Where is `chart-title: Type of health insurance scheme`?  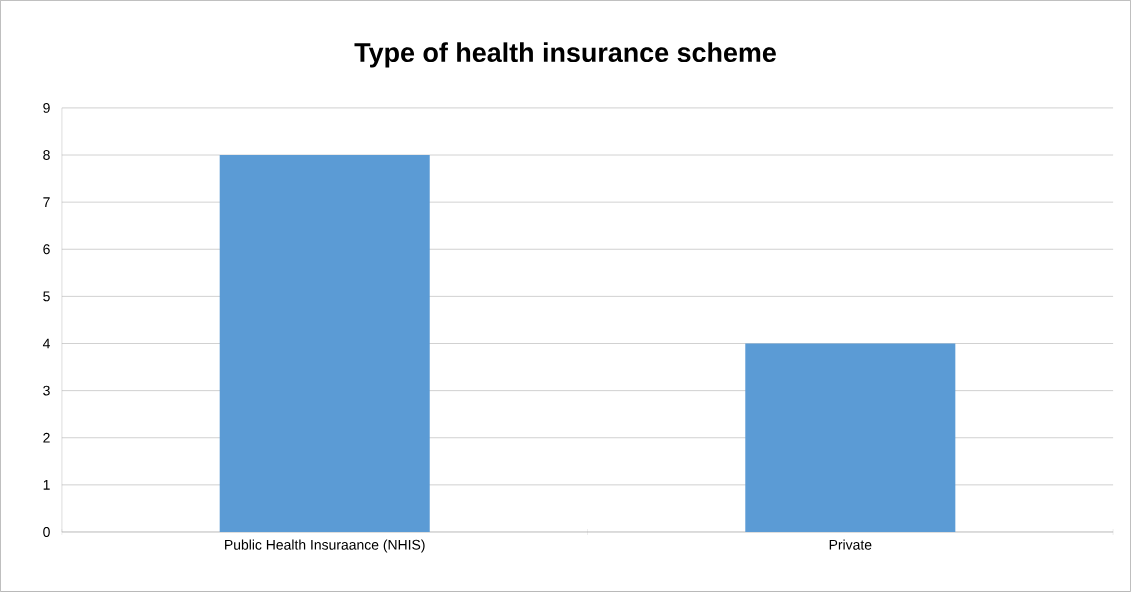
chart-title: Type of health insurance scheme is located at coordinates (565, 55).